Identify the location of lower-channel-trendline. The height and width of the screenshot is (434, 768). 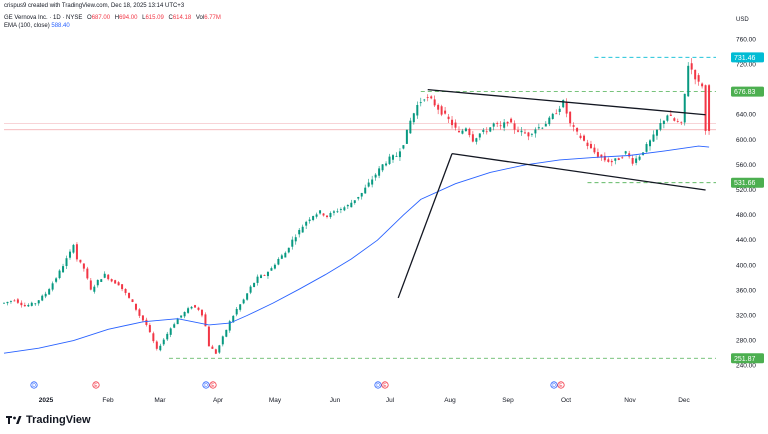
(578, 171).